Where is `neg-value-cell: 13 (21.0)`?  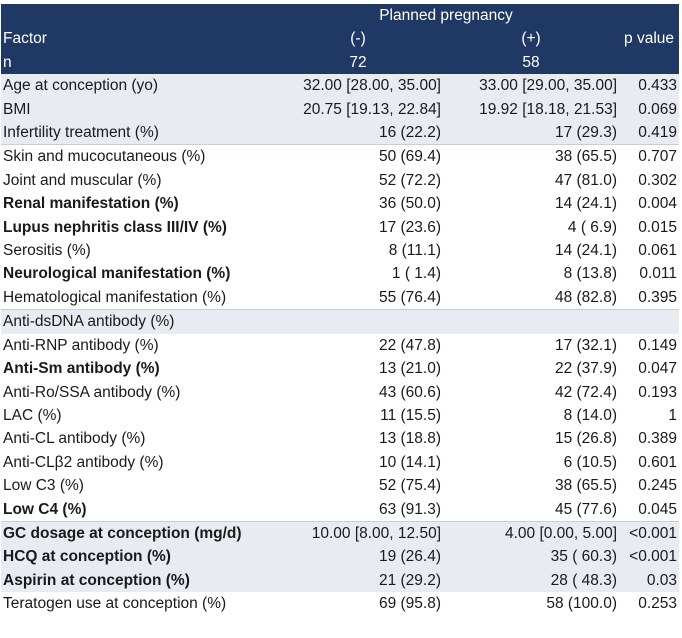 neg-value-cell: 13 (21.0) is located at coordinates (358, 369).